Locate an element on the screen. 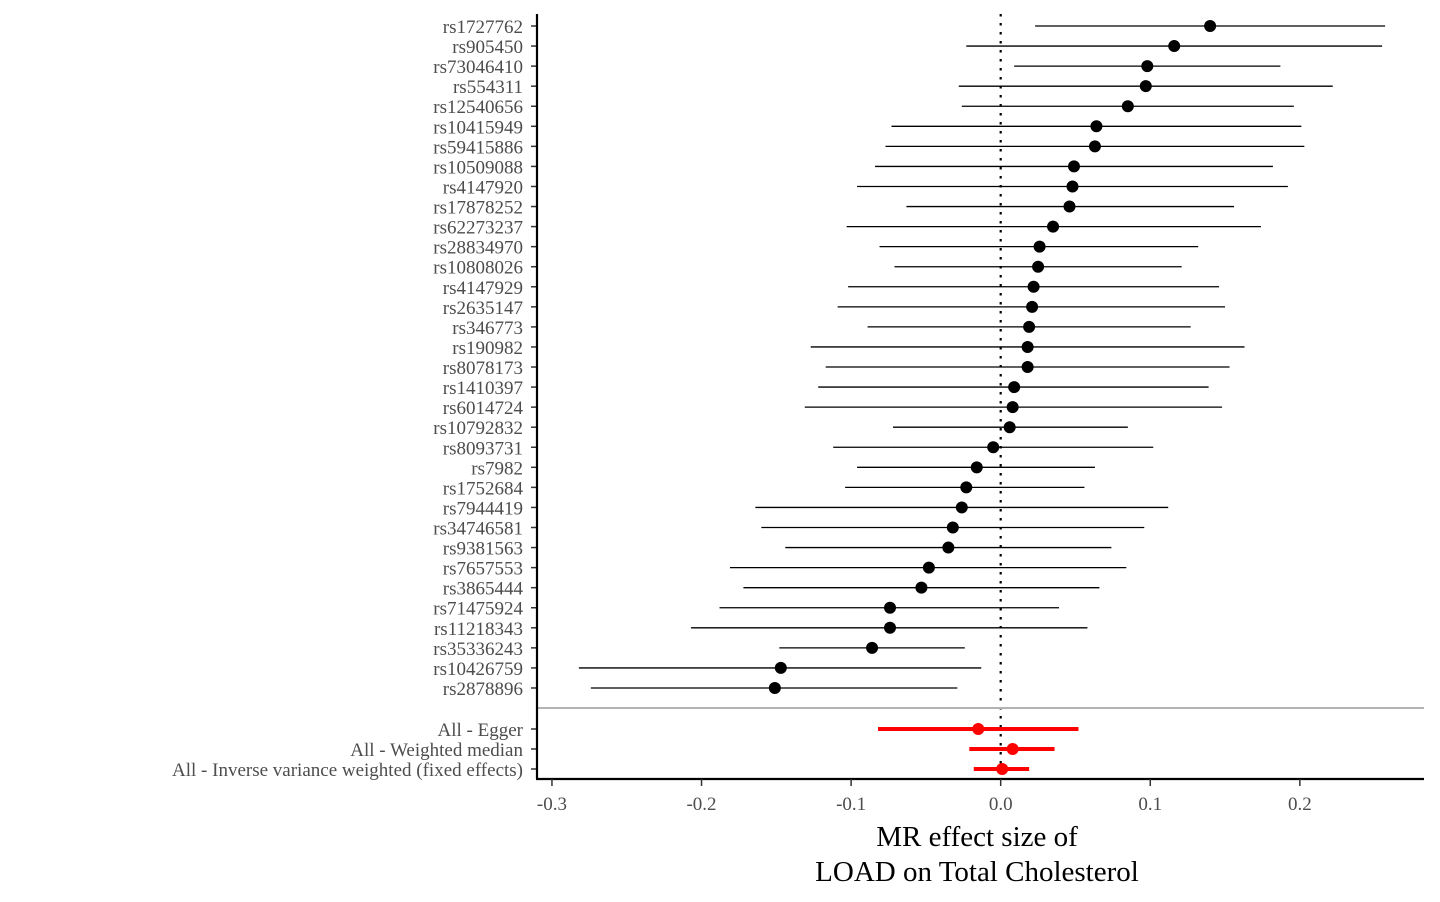 This screenshot has width=1440, height=902. x-tick-label: -0.2 is located at coordinates (701, 804).